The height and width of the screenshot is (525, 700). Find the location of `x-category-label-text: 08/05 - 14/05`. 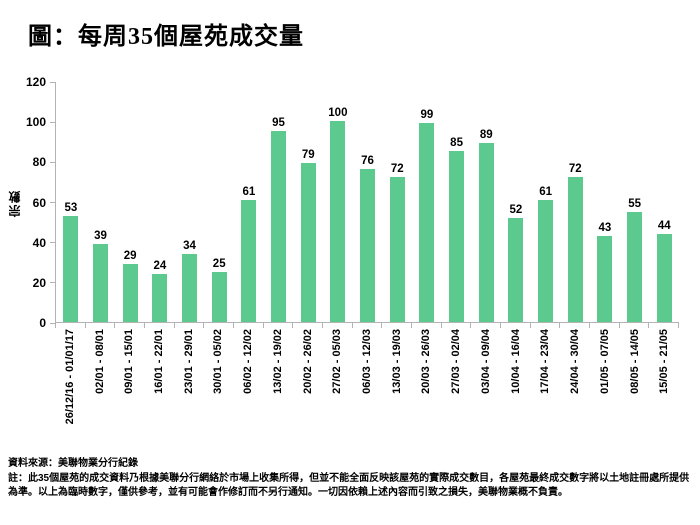

x-category-label-text: 08/05 - 14/05 is located at coordinates (634, 361).